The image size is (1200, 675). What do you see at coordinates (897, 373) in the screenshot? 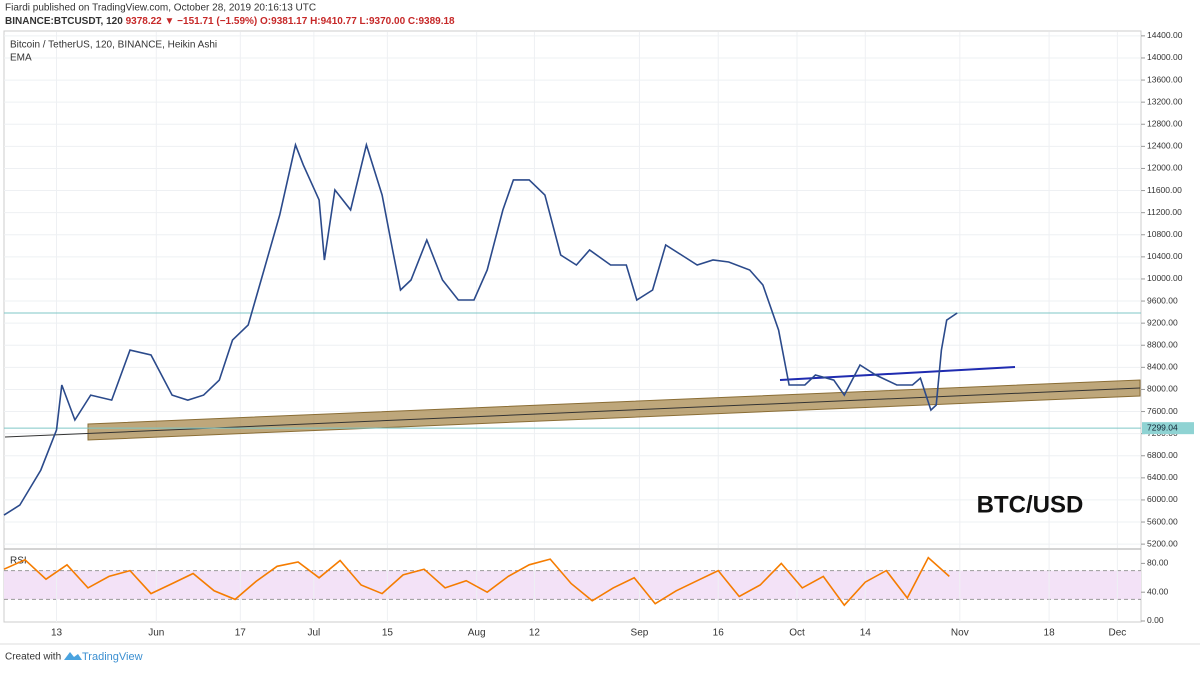
I see `resistance-line` at bounding box center [897, 373].